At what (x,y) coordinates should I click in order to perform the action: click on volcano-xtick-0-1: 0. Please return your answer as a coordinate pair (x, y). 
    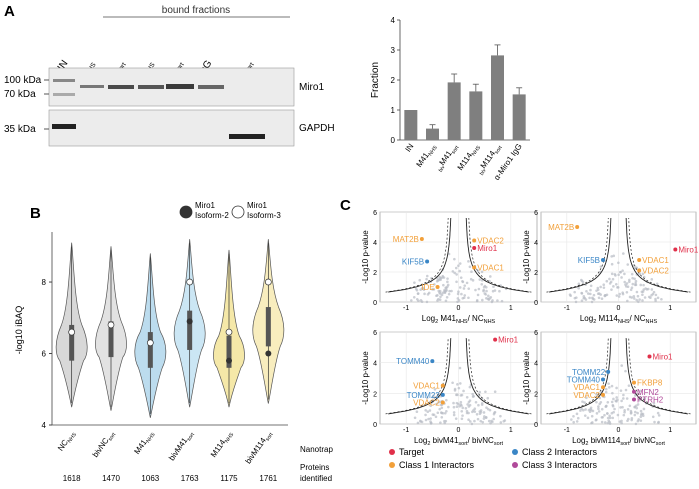
    Looking at the image, I should click on (459, 308).